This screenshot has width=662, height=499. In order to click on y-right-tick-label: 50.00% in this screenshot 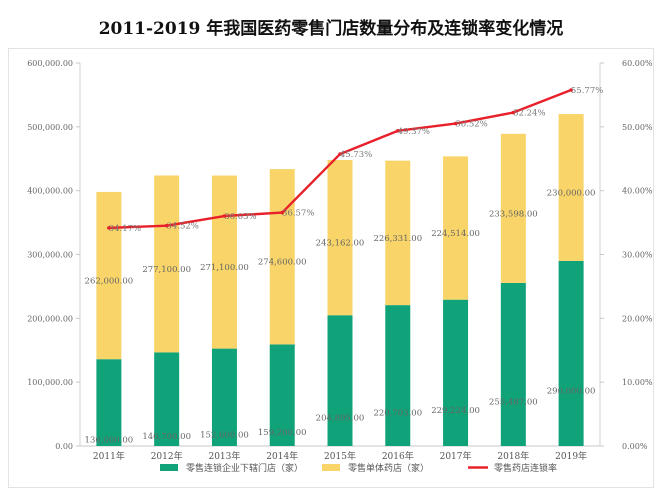, I will do `click(637, 127)`.